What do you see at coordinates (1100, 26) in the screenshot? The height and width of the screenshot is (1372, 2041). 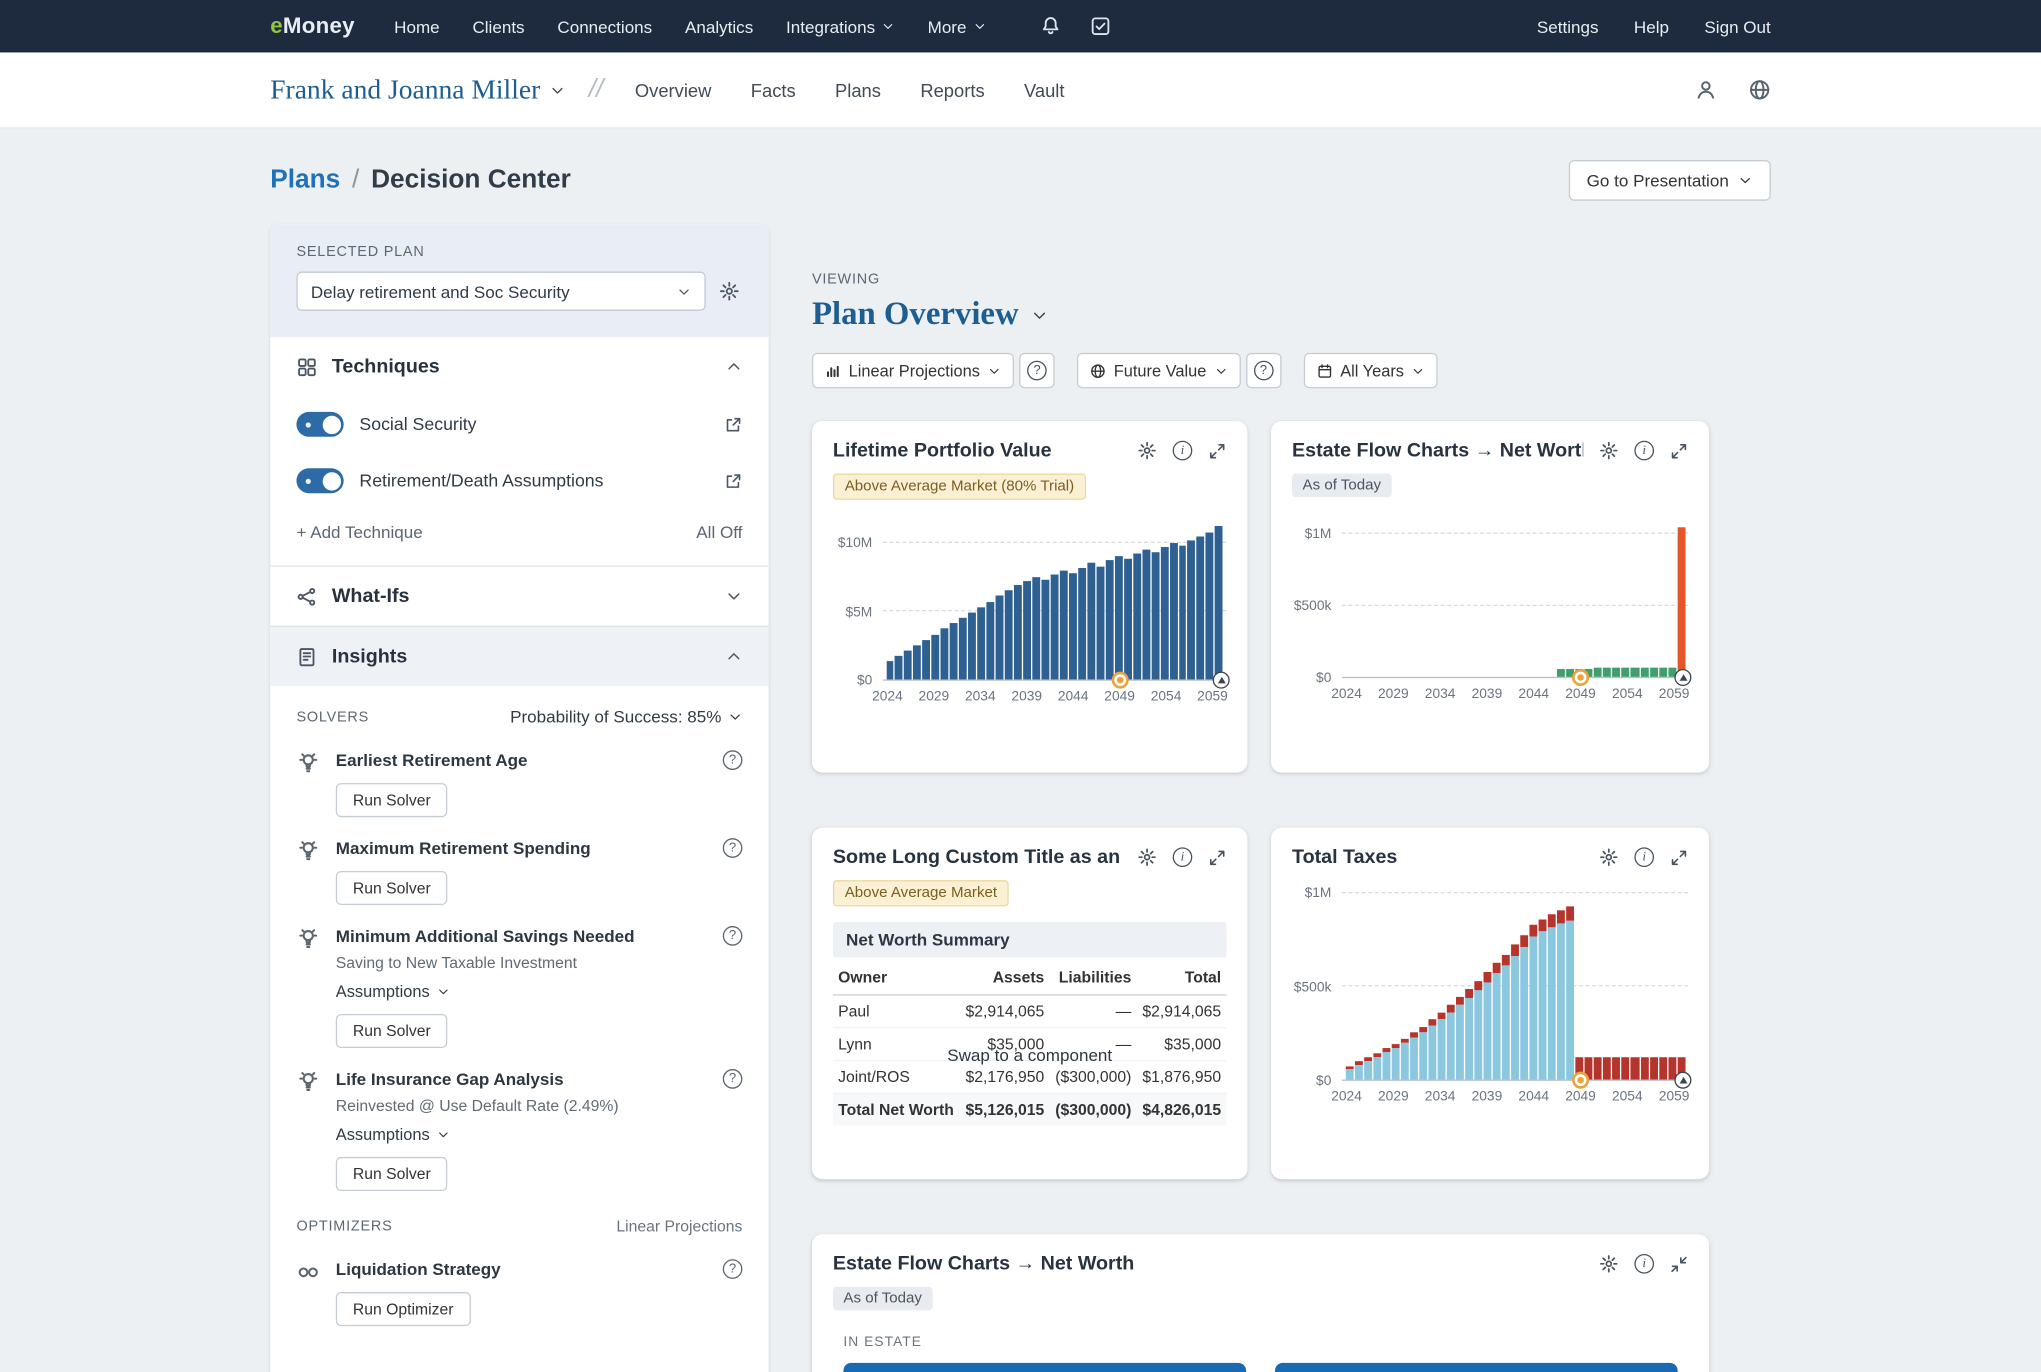 I see `tasks-button` at bounding box center [1100, 26].